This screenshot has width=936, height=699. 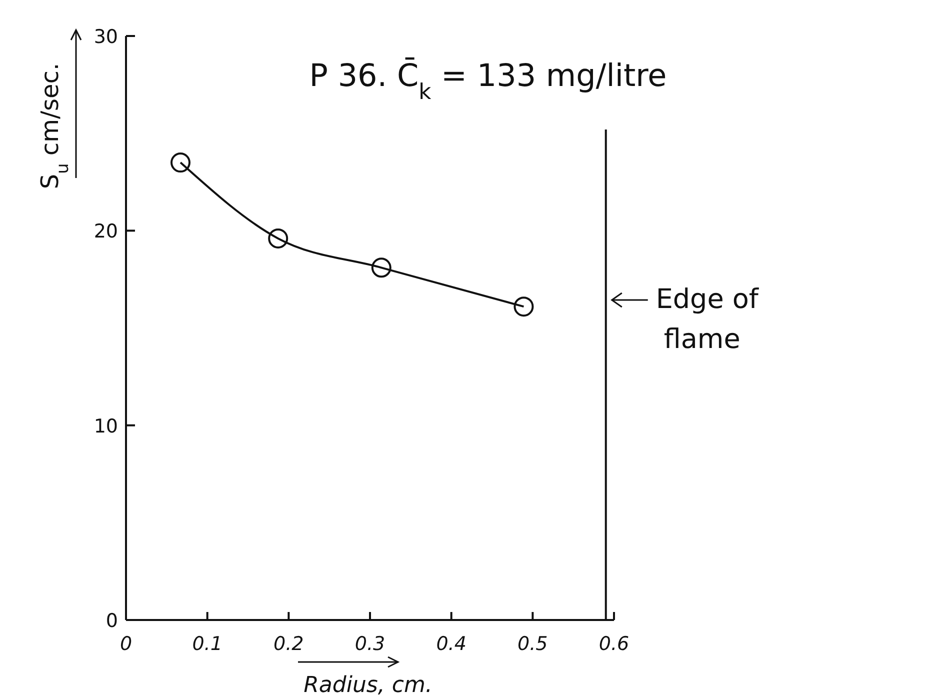 What do you see at coordinates (708, 319) in the screenshot?
I see `ref-line-label: Edge of flame` at bounding box center [708, 319].